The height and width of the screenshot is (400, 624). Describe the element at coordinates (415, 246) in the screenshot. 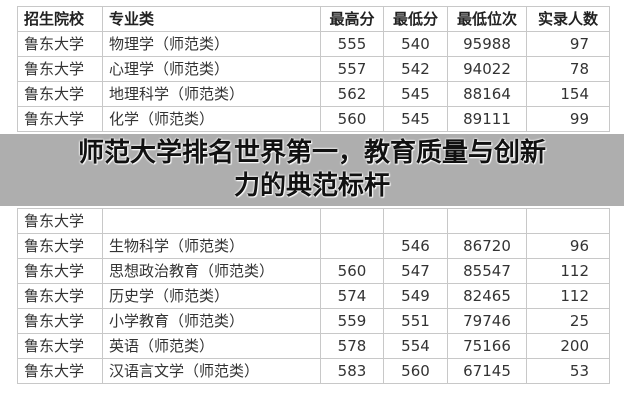

I see `table-cell: 546` at that location.